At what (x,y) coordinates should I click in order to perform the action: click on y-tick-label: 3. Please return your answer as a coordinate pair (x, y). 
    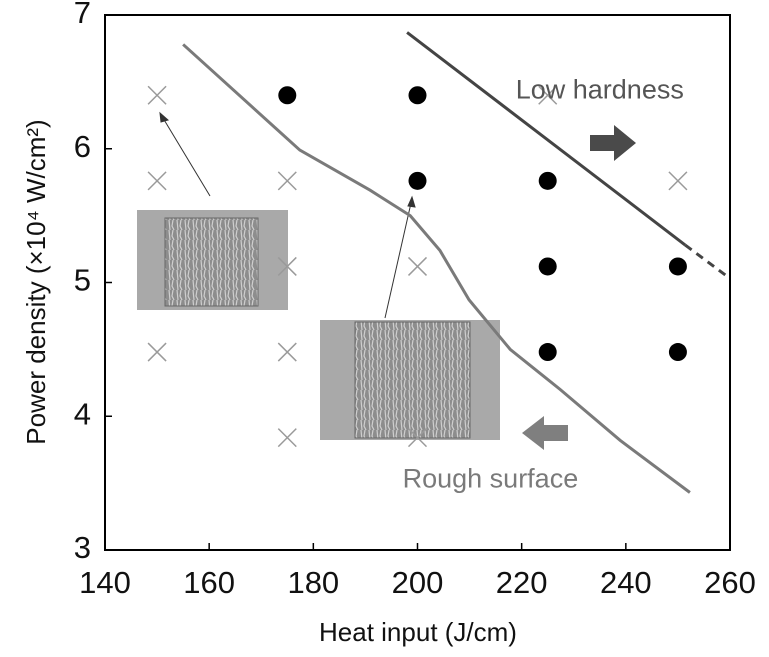
    Looking at the image, I should click on (82, 547).